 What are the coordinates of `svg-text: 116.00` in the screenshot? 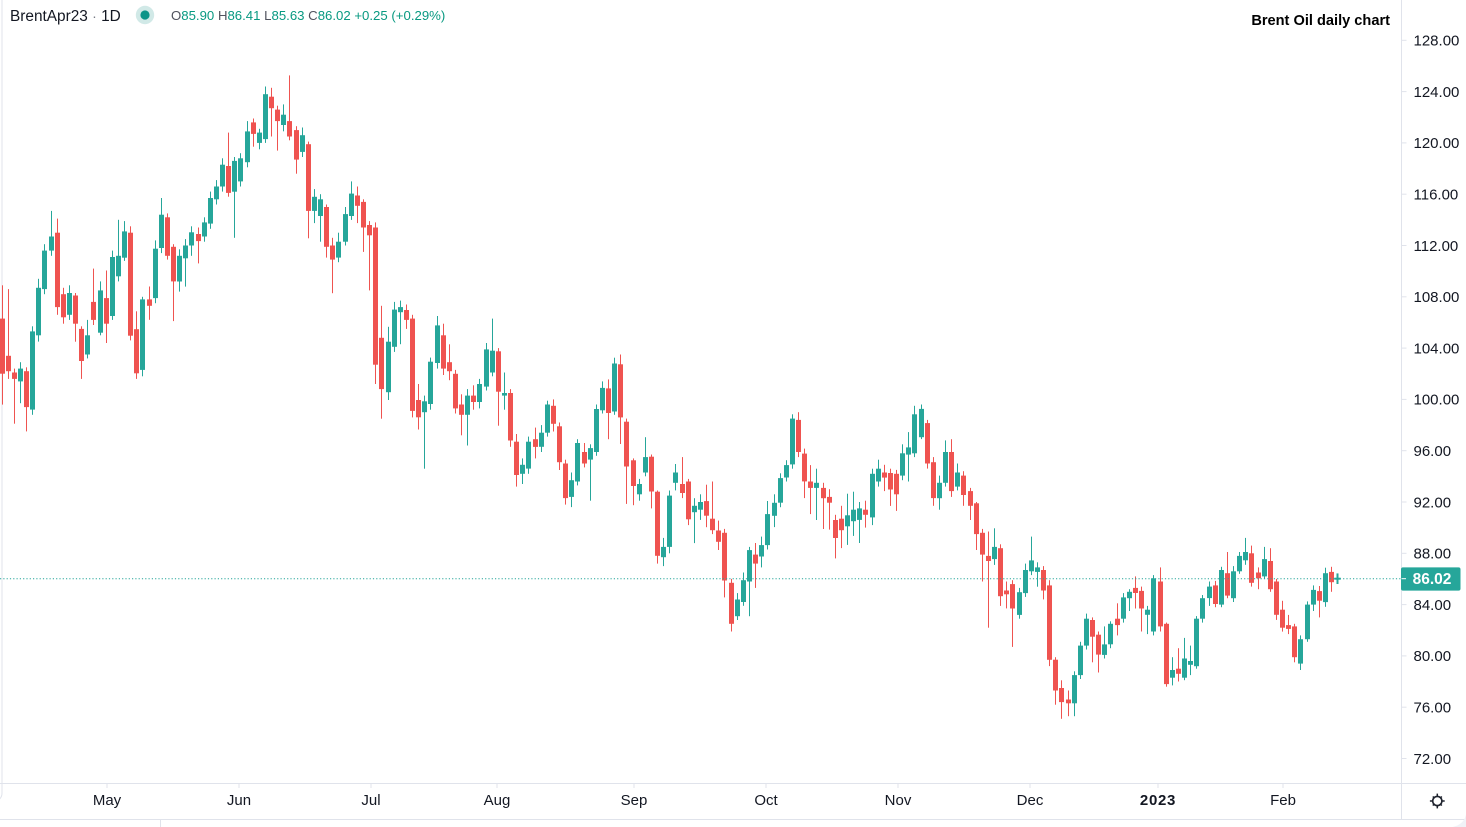 It's located at (1436, 195).